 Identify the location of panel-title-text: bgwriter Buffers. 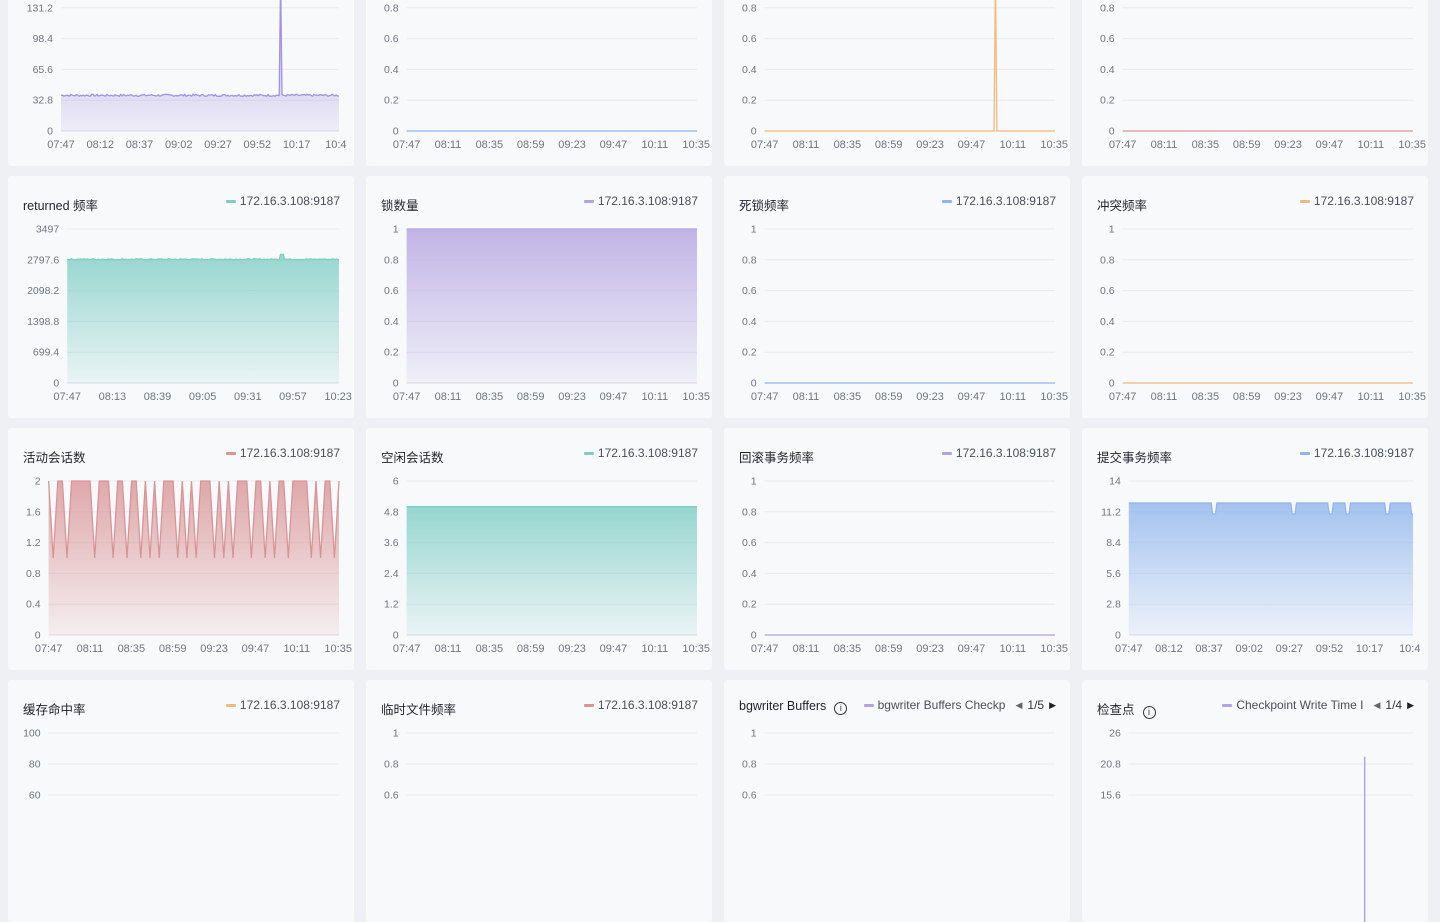
(783, 706).